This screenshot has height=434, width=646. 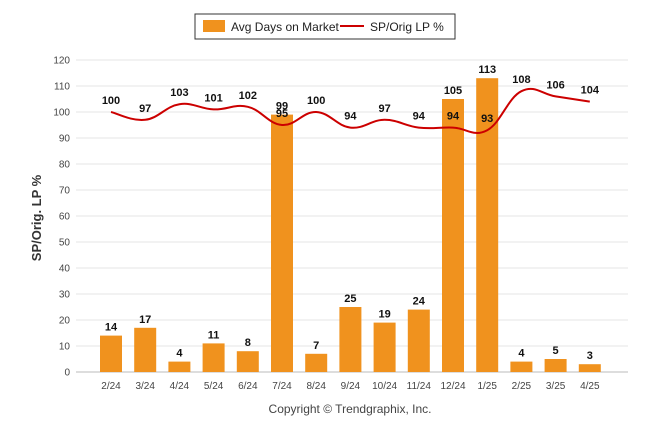 What do you see at coordinates (590, 386) in the screenshot?
I see `x-tick-label: 4/25` at bounding box center [590, 386].